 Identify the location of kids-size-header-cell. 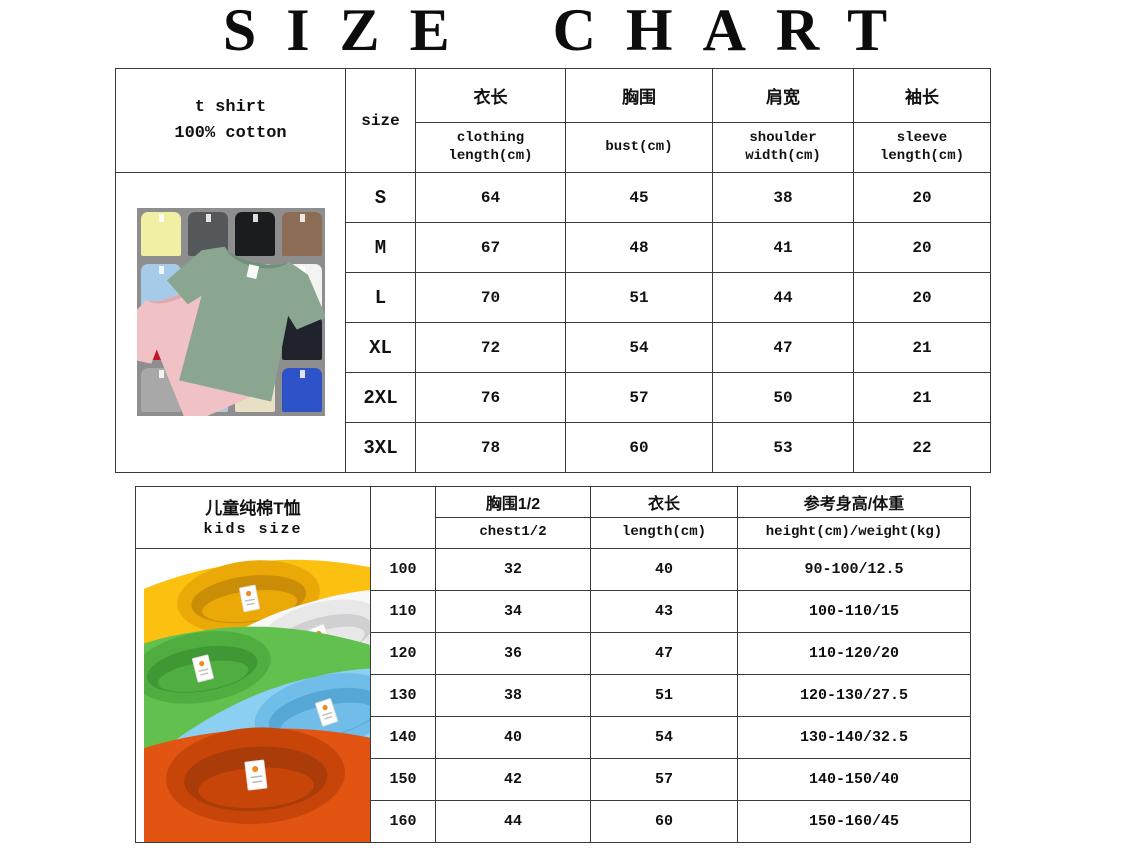
(403, 517).